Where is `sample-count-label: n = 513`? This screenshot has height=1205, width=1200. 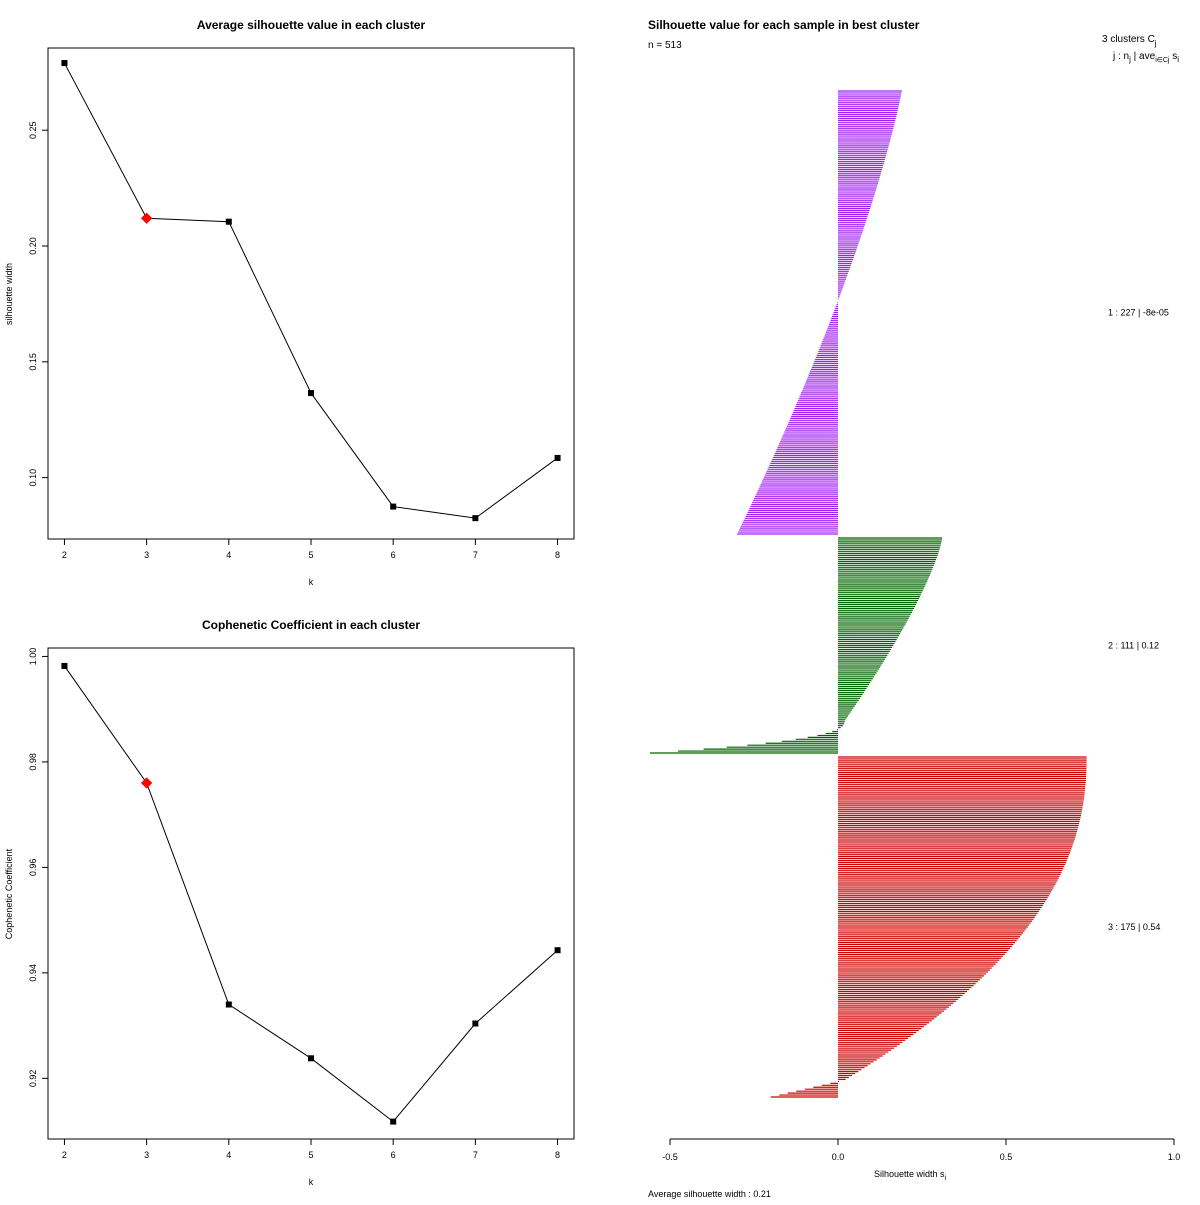
sample-count-label: n = 513 is located at coordinates (665, 45).